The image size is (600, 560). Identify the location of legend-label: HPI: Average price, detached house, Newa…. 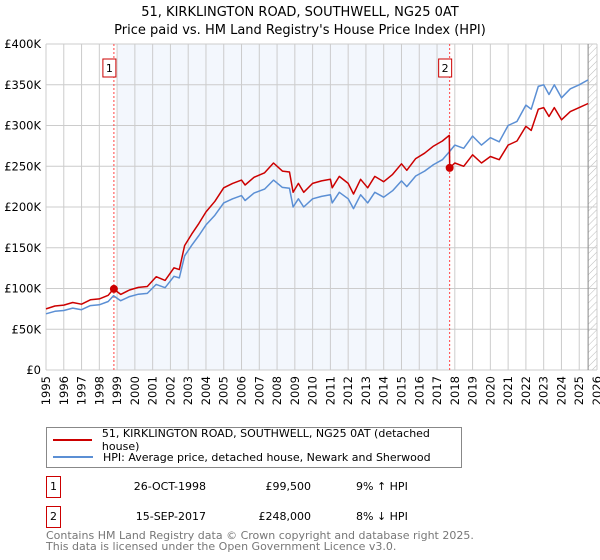
(267, 457).